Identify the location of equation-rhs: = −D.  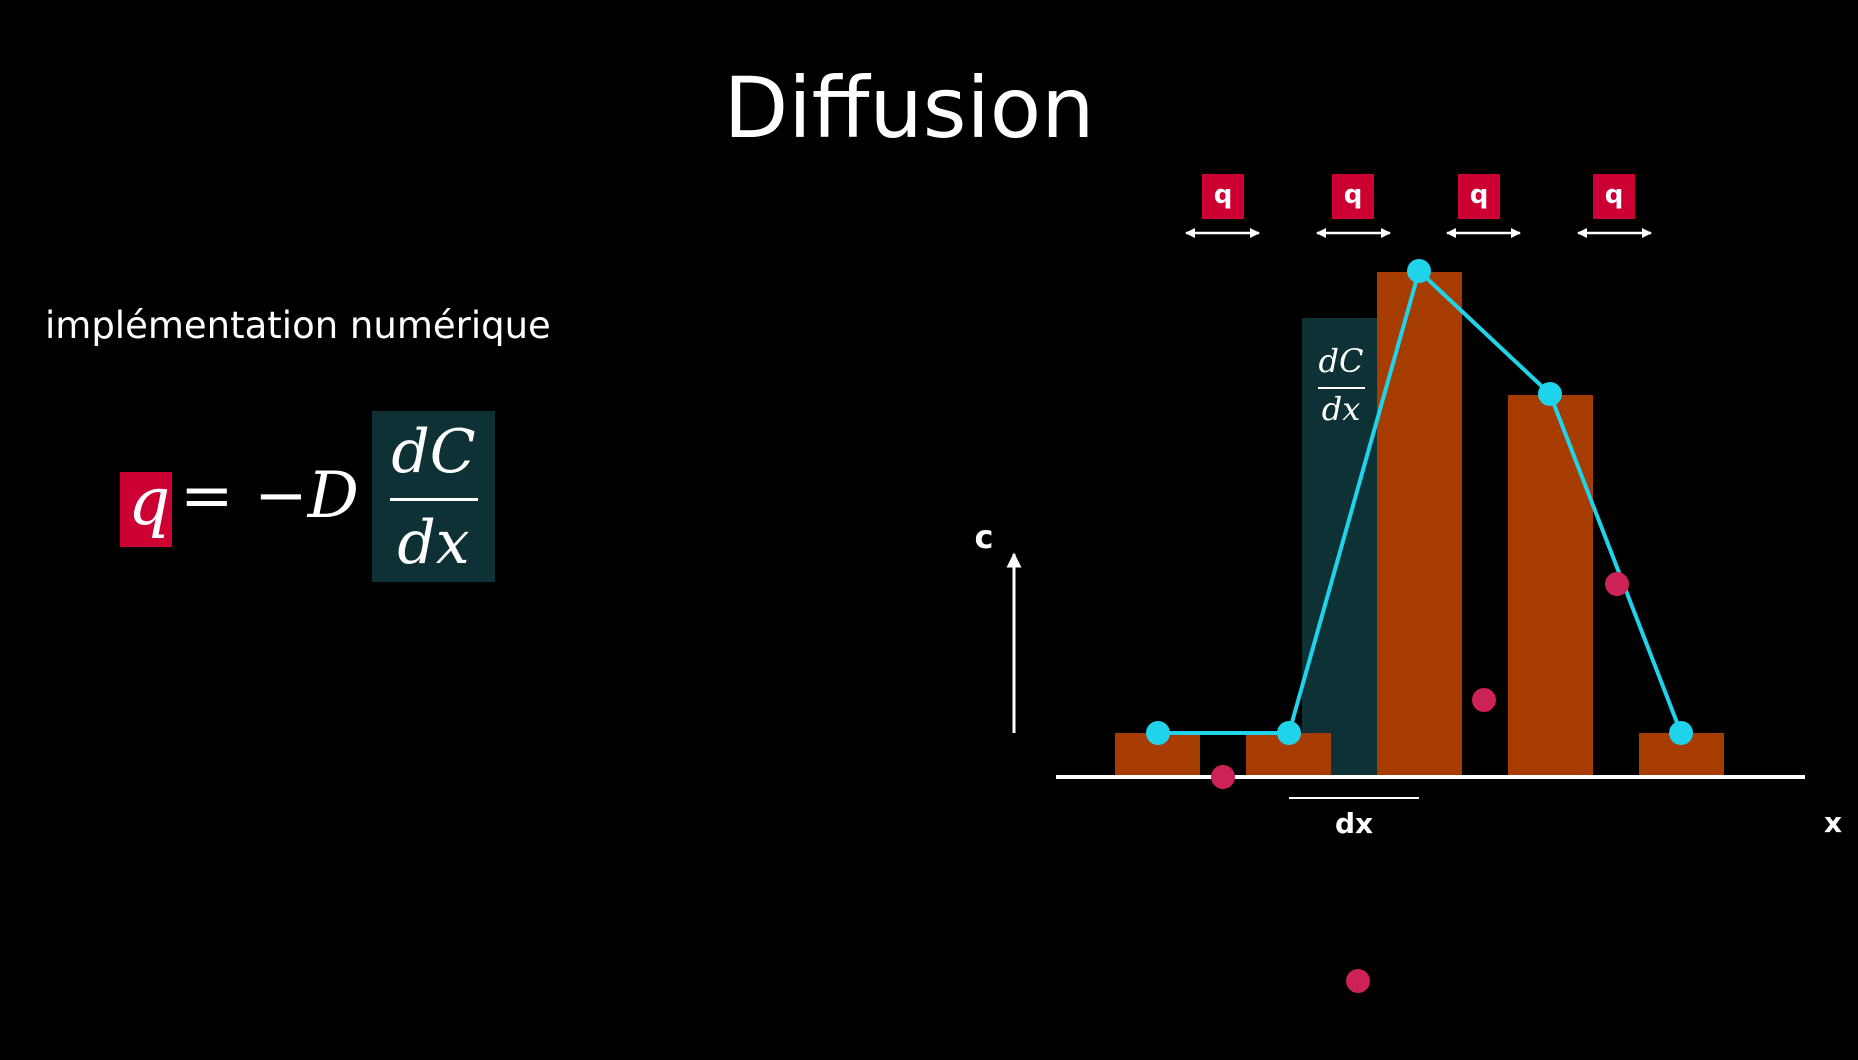
(269, 496).